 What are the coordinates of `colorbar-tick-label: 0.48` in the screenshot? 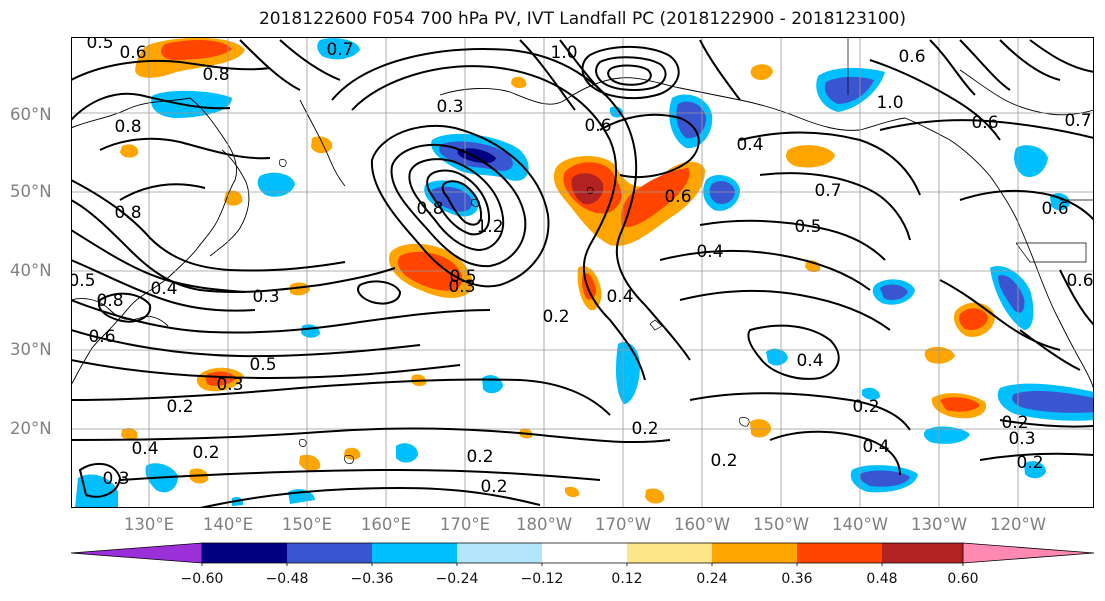 It's located at (882, 579).